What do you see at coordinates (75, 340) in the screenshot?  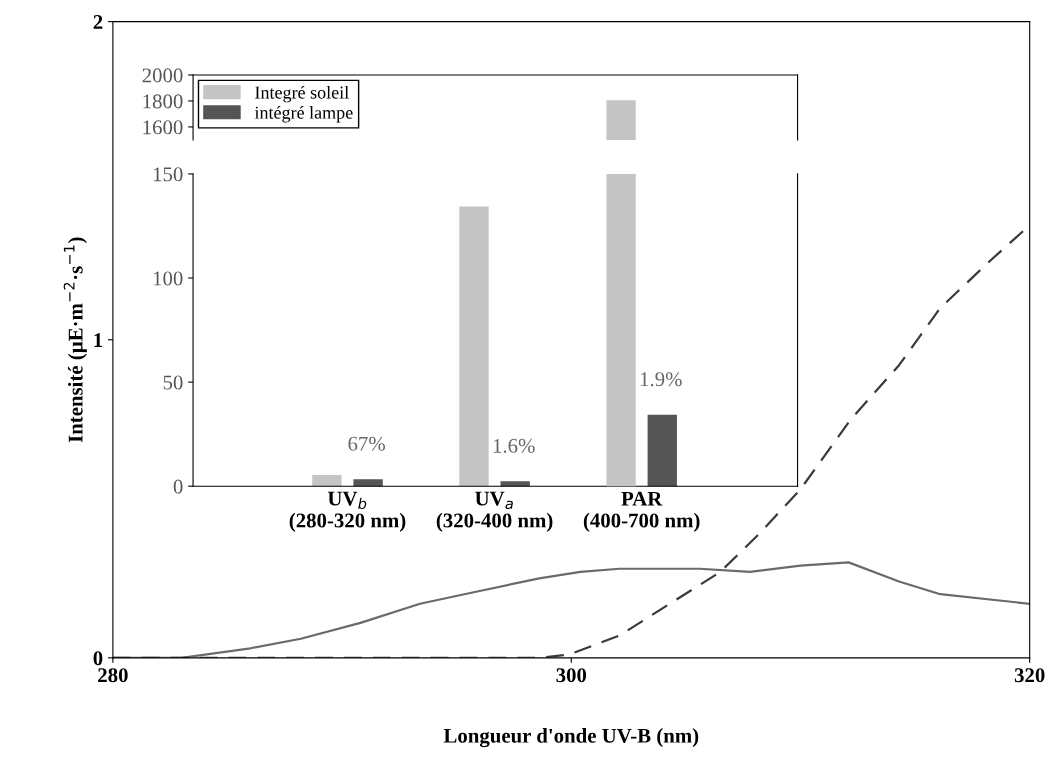 I see `y-axis-title: Intensité (µE·m$^{−2}$·s$^{−1}$)` at bounding box center [75, 340].